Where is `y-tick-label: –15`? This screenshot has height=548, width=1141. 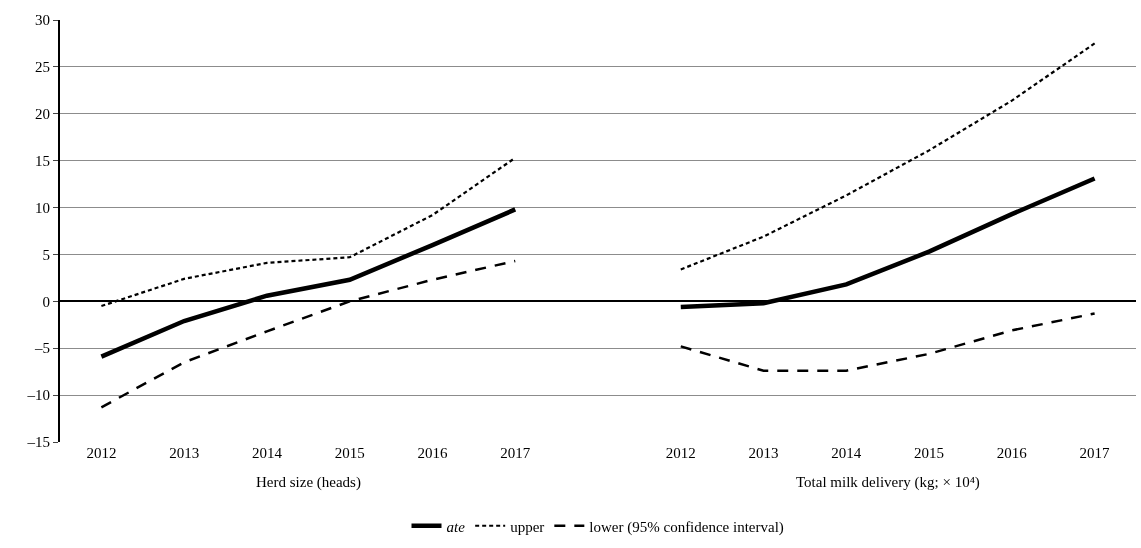
y-tick-label: –15 is located at coordinates (38, 442).